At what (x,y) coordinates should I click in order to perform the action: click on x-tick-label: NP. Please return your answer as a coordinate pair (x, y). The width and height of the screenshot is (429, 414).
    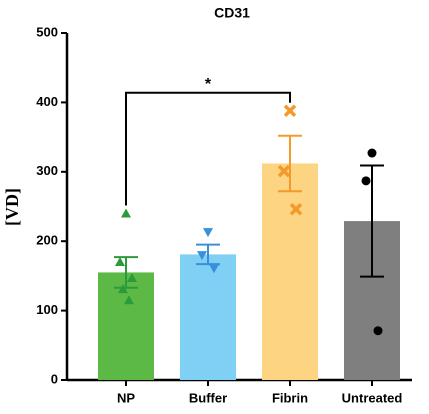
    Looking at the image, I should click on (126, 397).